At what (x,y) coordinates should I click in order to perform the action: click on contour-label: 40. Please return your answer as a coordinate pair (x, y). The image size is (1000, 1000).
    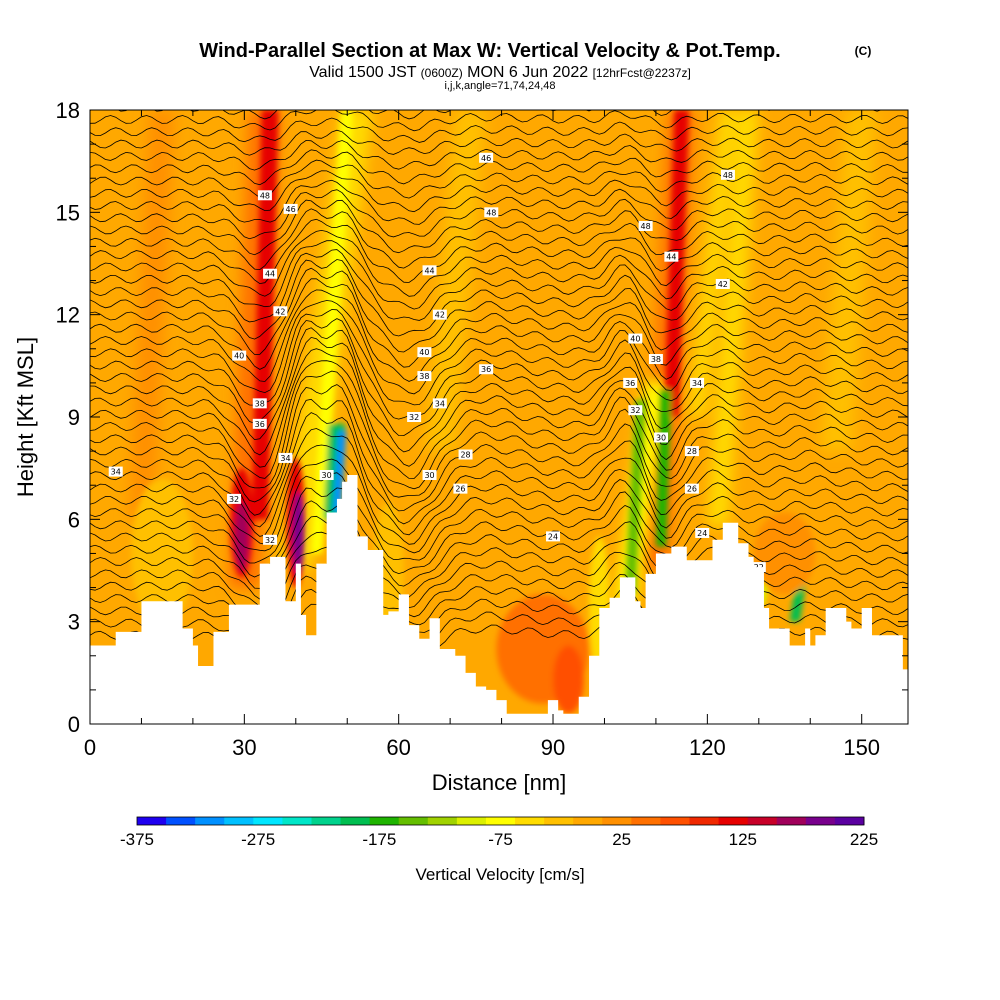
    Looking at the image, I should click on (239, 355).